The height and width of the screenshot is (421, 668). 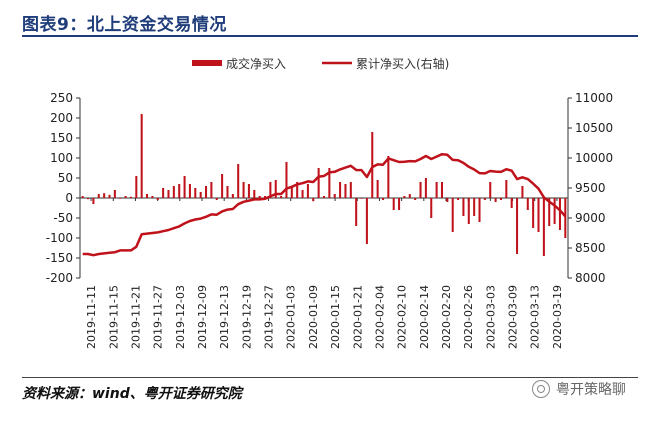 I want to click on y-right-tick-label: 9500, so click(x=590, y=188).